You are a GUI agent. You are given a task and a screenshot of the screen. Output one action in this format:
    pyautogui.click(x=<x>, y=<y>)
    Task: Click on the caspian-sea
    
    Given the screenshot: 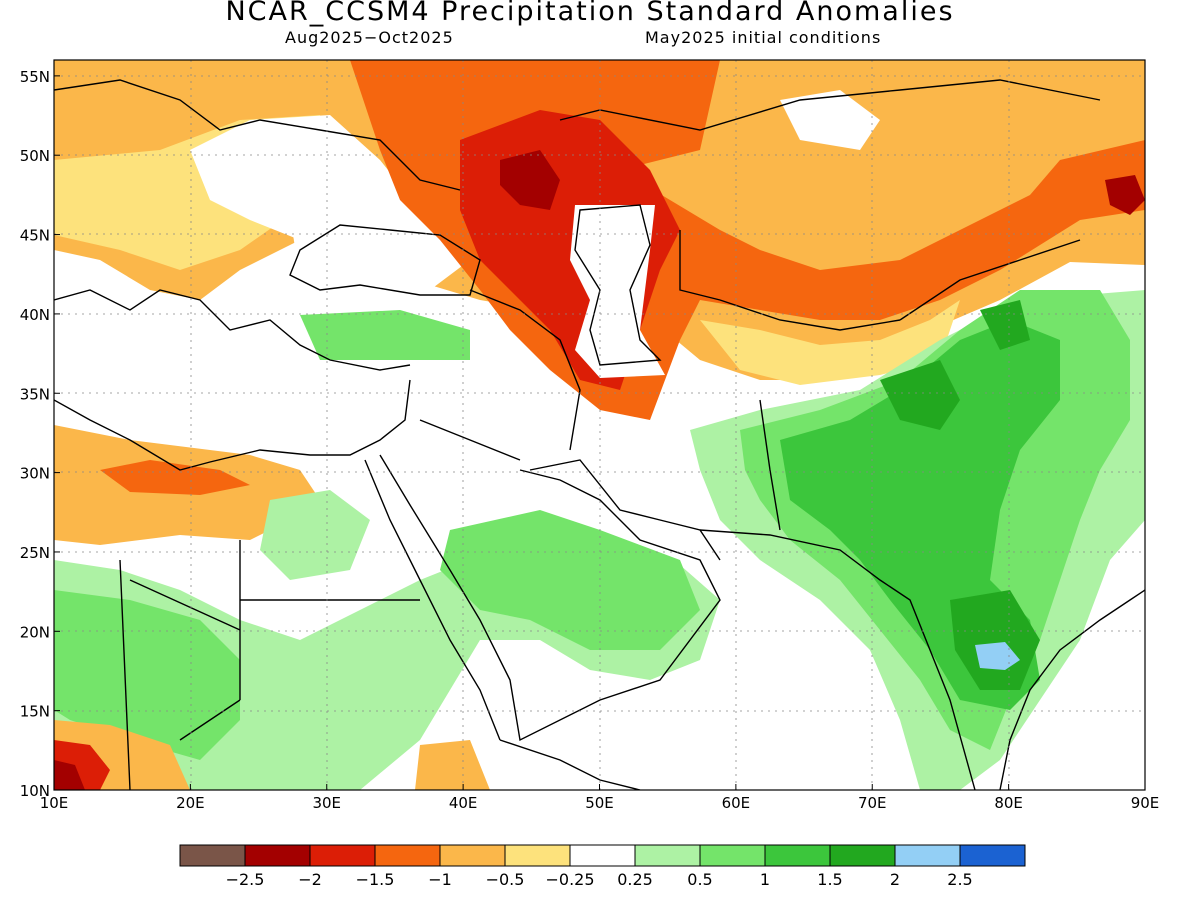 What is the action you would take?
    pyautogui.click(x=618, y=285)
    